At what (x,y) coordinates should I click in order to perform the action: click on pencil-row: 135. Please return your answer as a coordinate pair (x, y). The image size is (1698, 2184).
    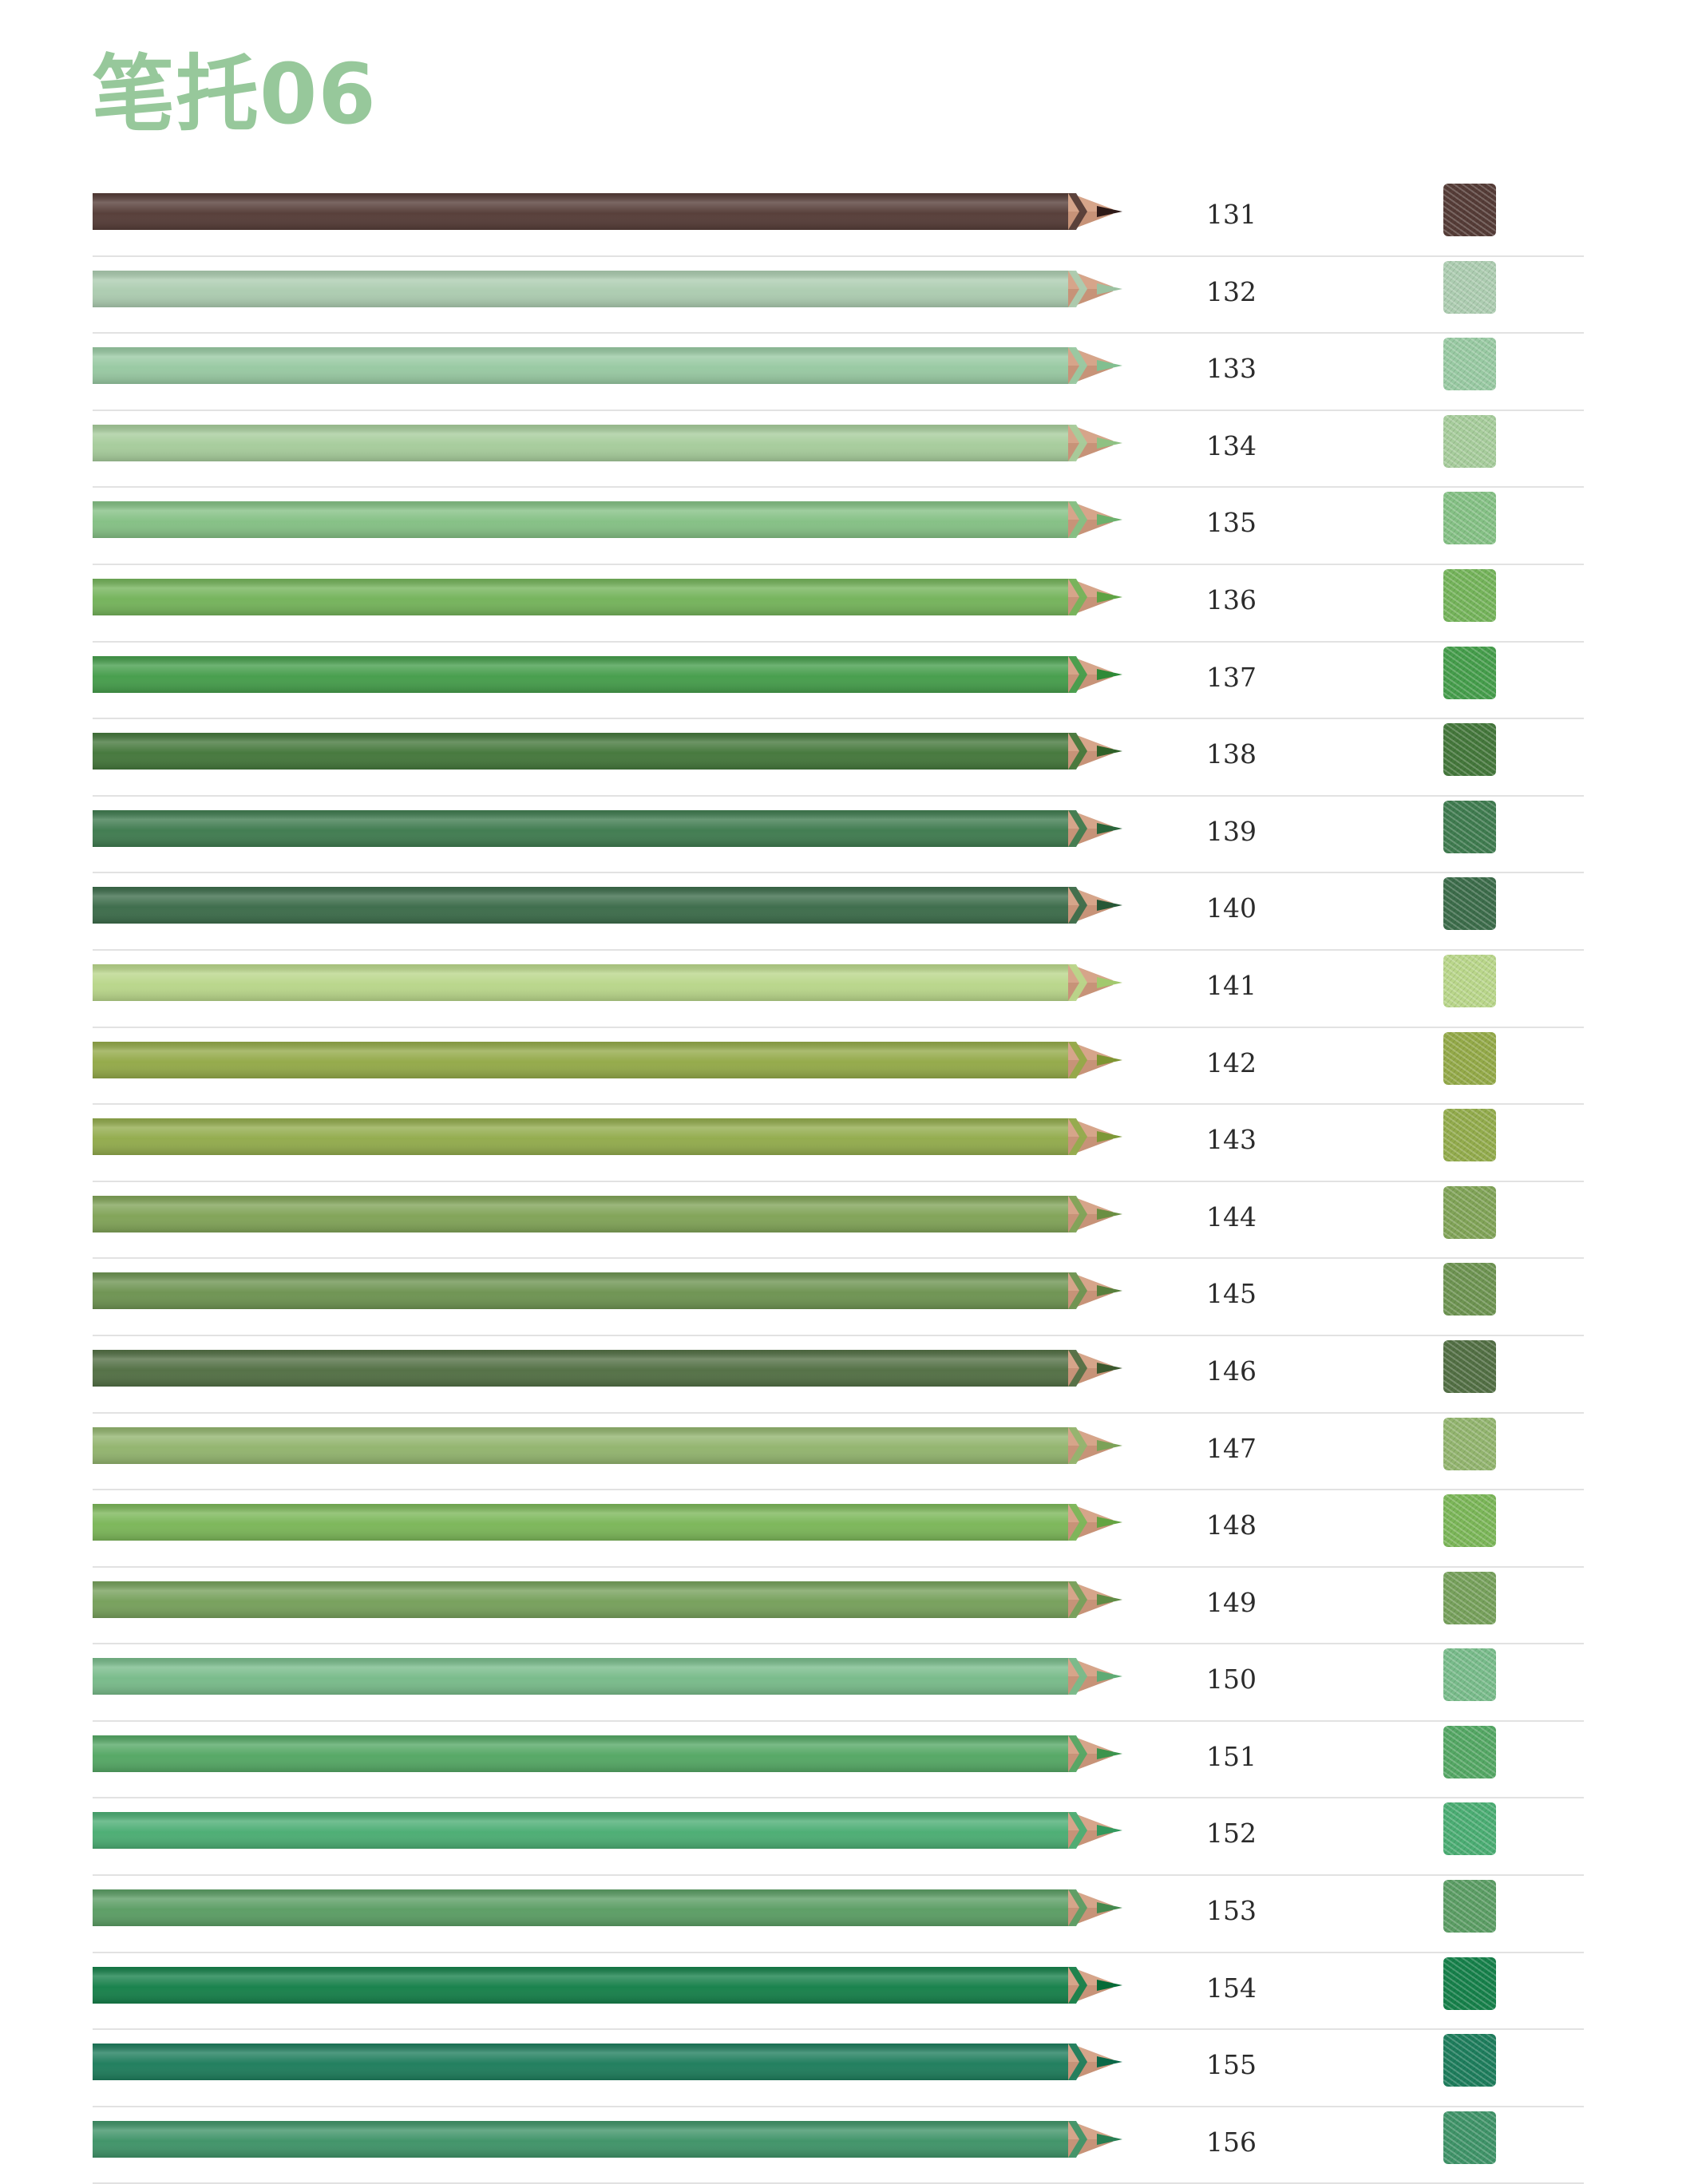
    Looking at the image, I should click on (838, 526).